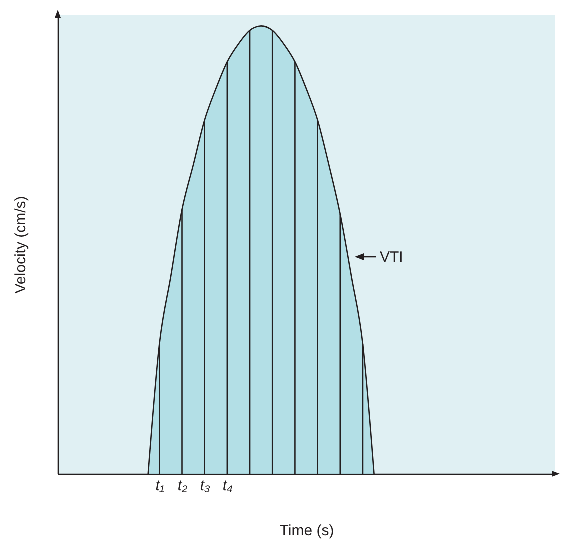  Describe the element at coordinates (307, 531) in the screenshot. I see `x-axis-title: Time (s)` at that location.